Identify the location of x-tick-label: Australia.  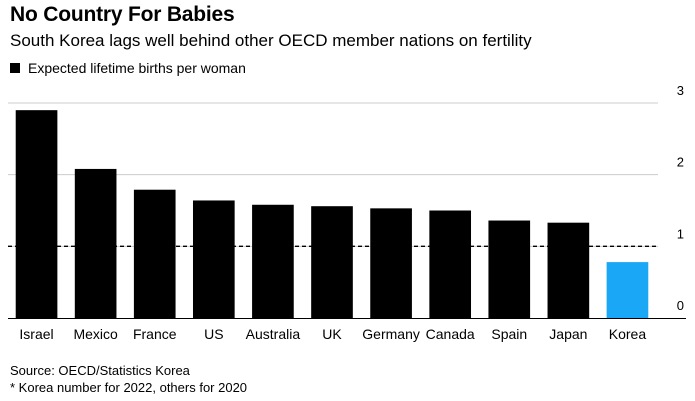
(273, 334).